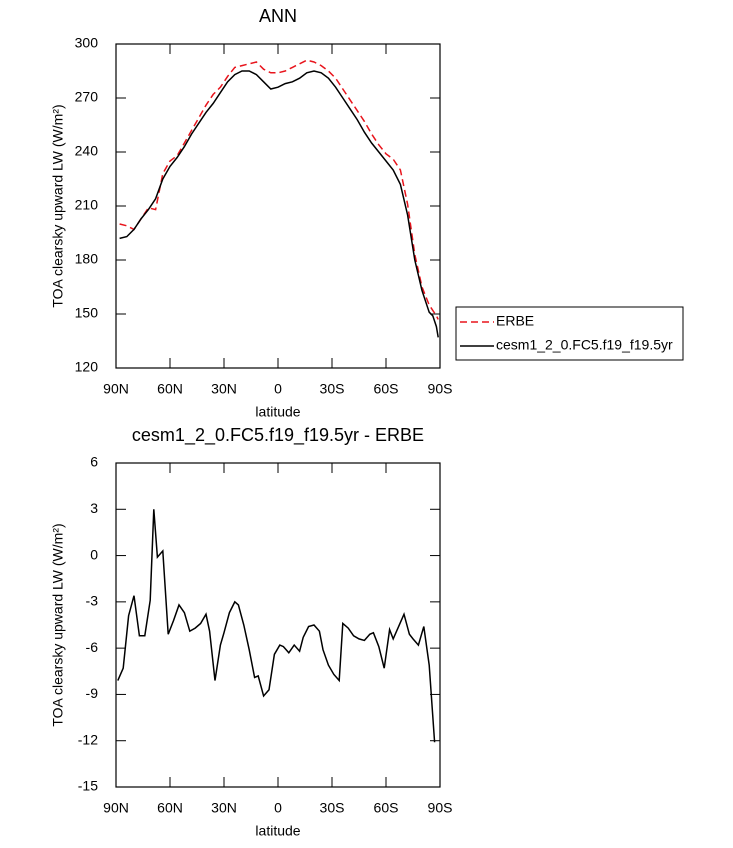 This screenshot has width=733, height=848. I want to click on legend-label: ERBE, so click(515, 321).